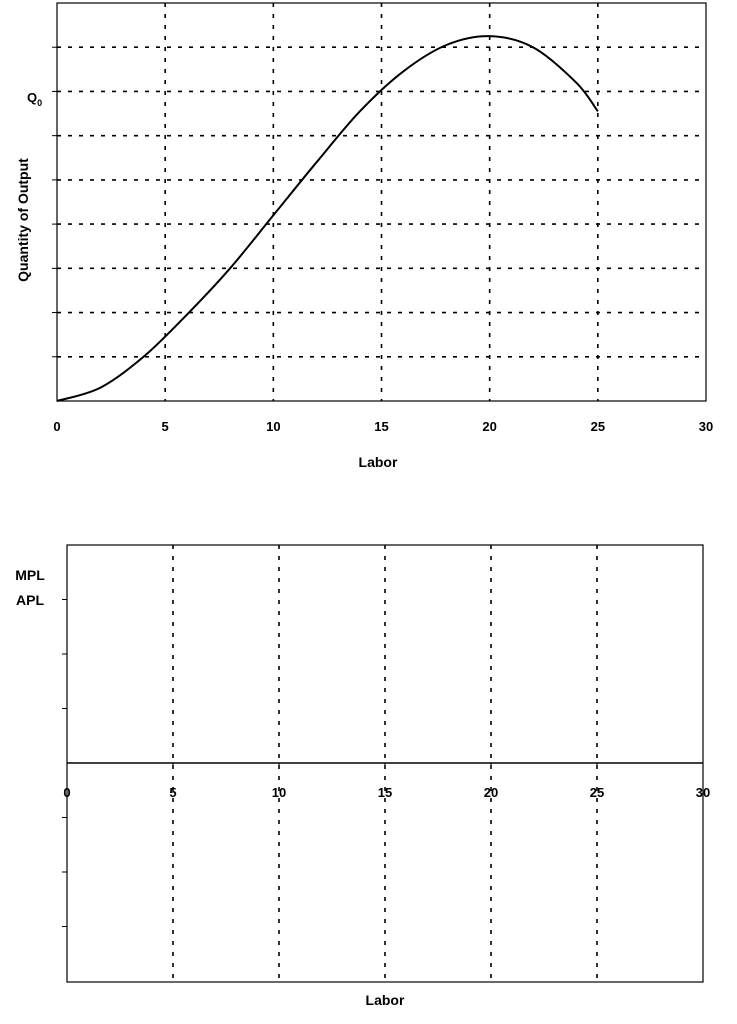 Image resolution: width=737 pixels, height=1024 pixels. I want to click on output-chart-y-ticks, so click(54, 202).